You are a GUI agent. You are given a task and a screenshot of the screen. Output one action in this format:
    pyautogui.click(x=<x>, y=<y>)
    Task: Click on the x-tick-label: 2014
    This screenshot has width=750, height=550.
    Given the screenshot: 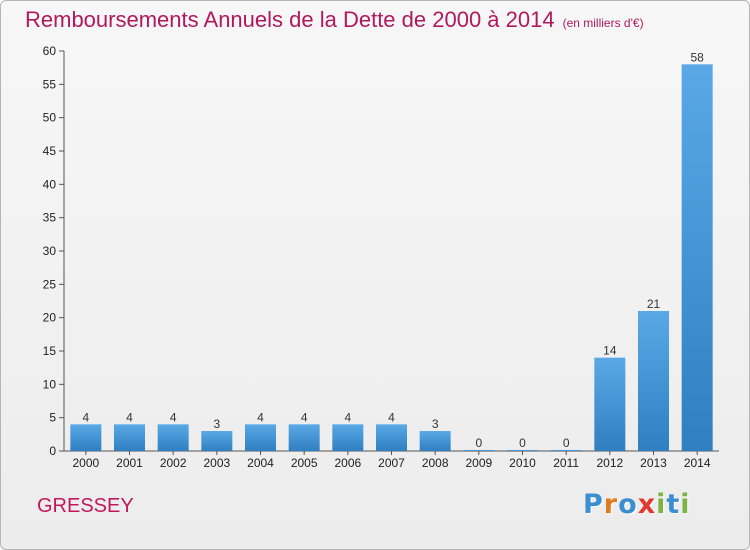 What is the action you would take?
    pyautogui.click(x=697, y=463)
    